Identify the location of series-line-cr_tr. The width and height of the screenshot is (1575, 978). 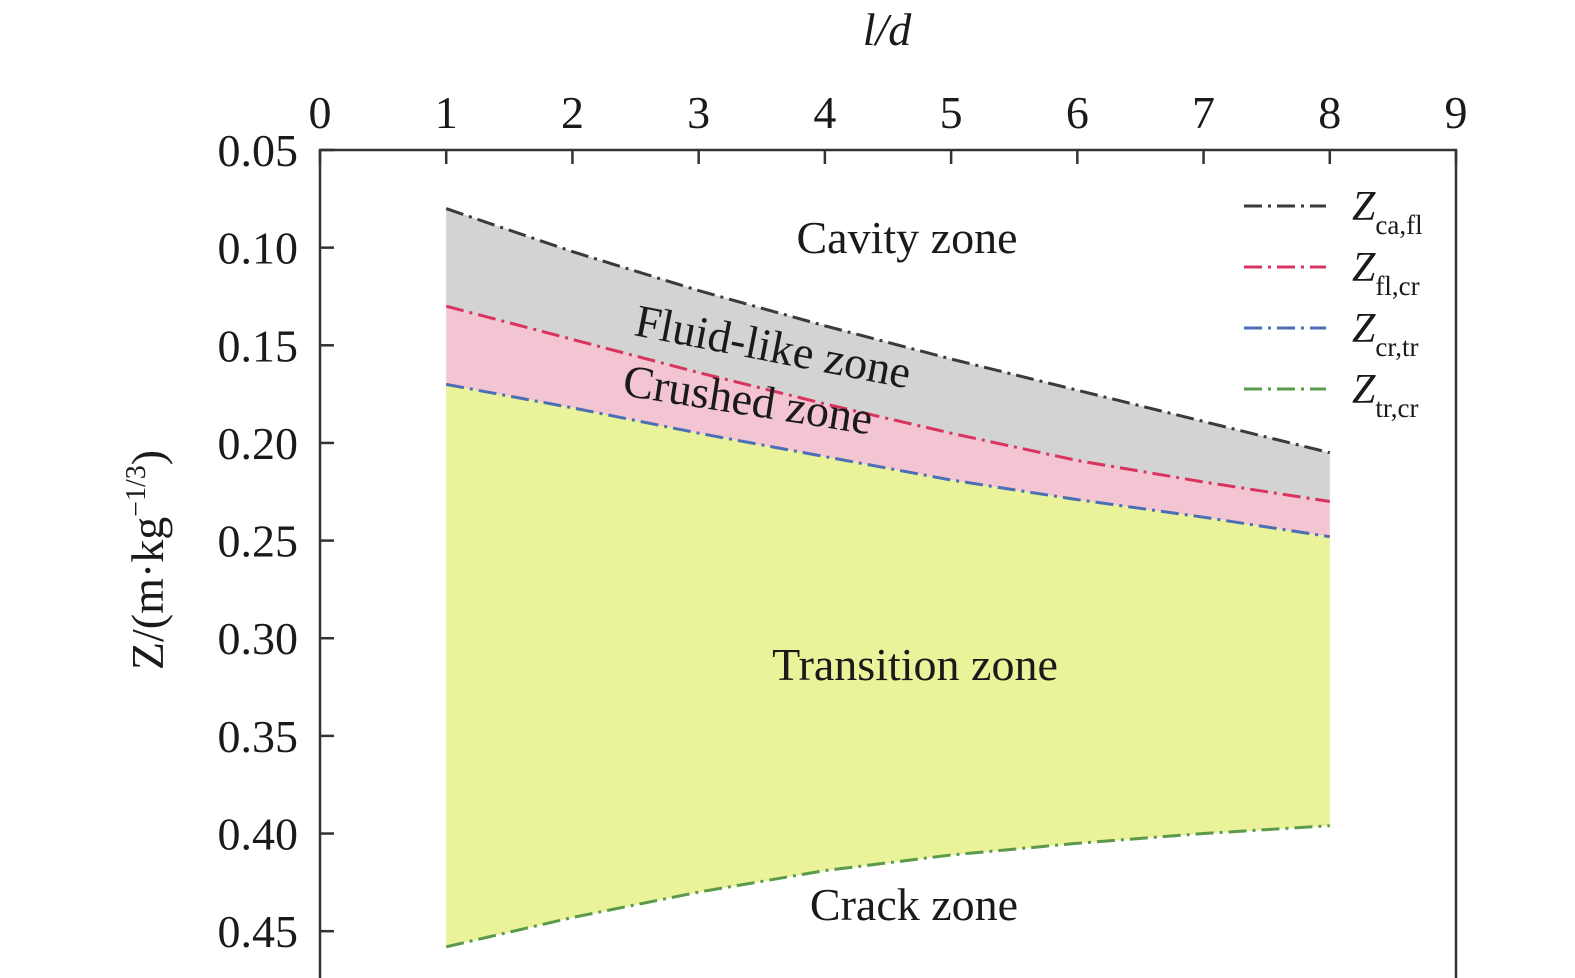
(888, 460).